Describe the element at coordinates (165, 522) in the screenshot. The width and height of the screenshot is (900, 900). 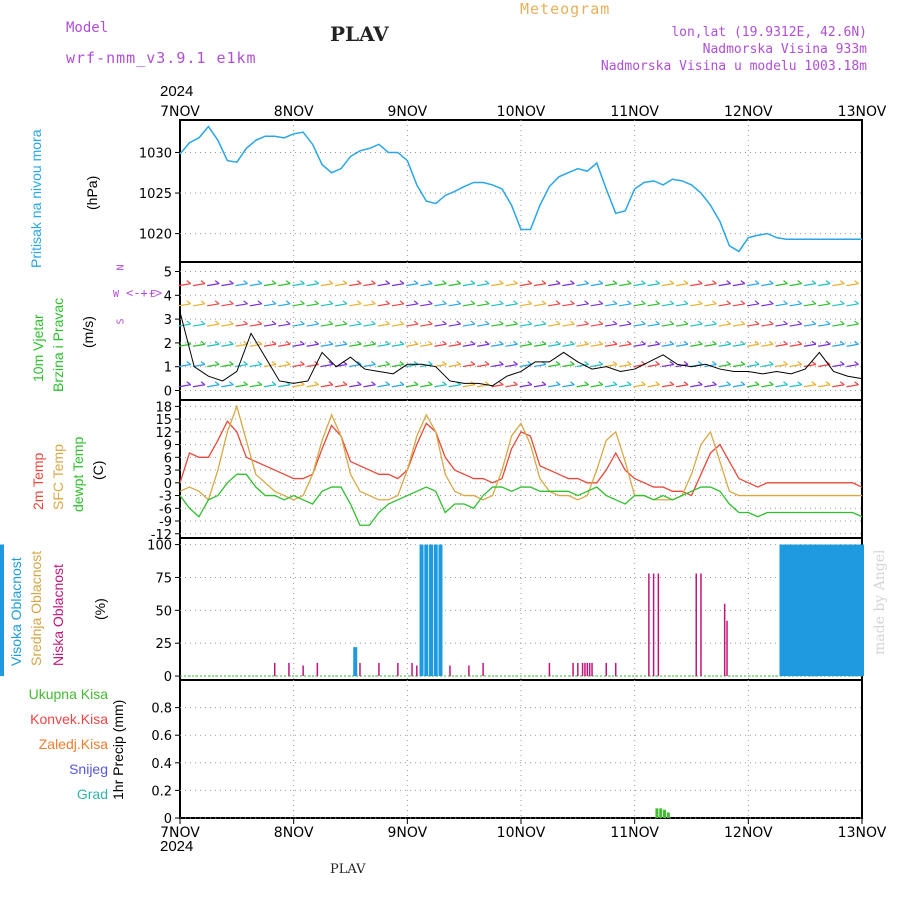
I see `y-tick-label: -9` at that location.